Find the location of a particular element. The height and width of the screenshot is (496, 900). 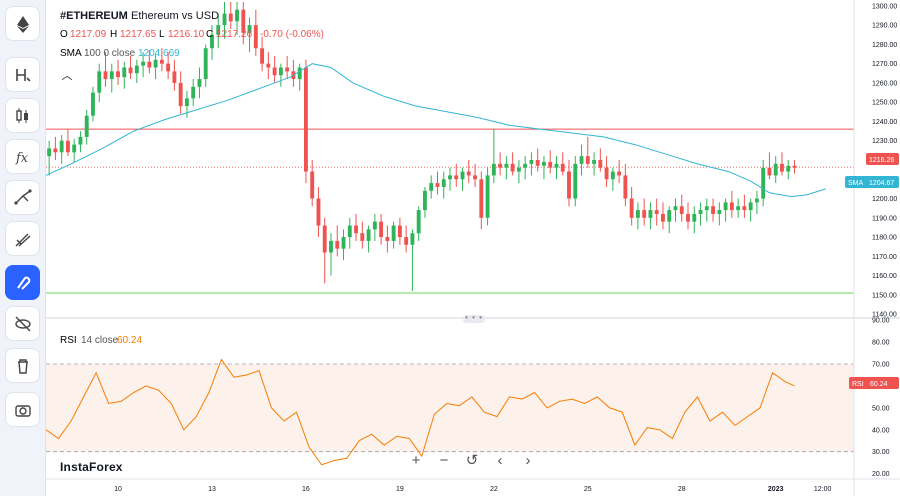

zoom-in-button: + is located at coordinates (416, 460).